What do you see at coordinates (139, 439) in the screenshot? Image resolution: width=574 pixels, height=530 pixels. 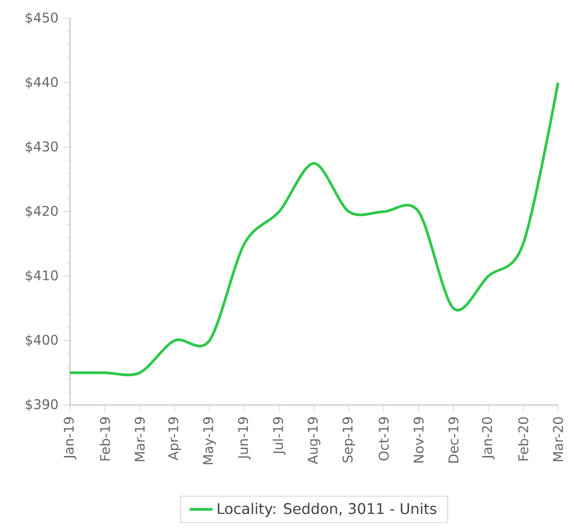 I see `x-tick-label: Mar-19` at bounding box center [139, 439].